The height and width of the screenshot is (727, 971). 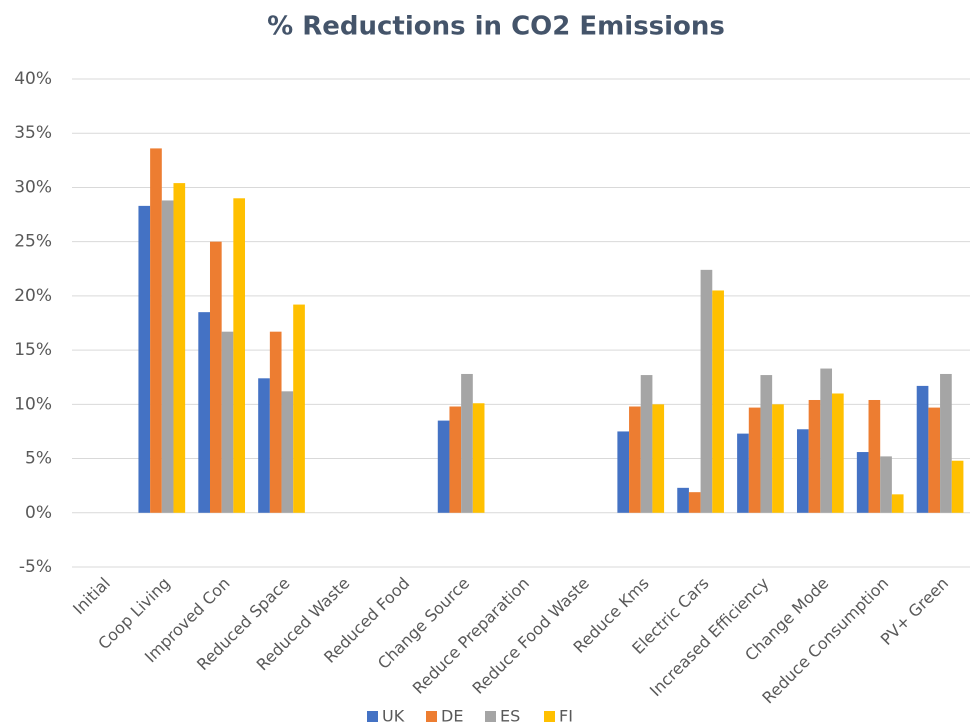 What do you see at coordinates (38, 459) in the screenshot?
I see `y-tick-label: 5%` at bounding box center [38, 459].